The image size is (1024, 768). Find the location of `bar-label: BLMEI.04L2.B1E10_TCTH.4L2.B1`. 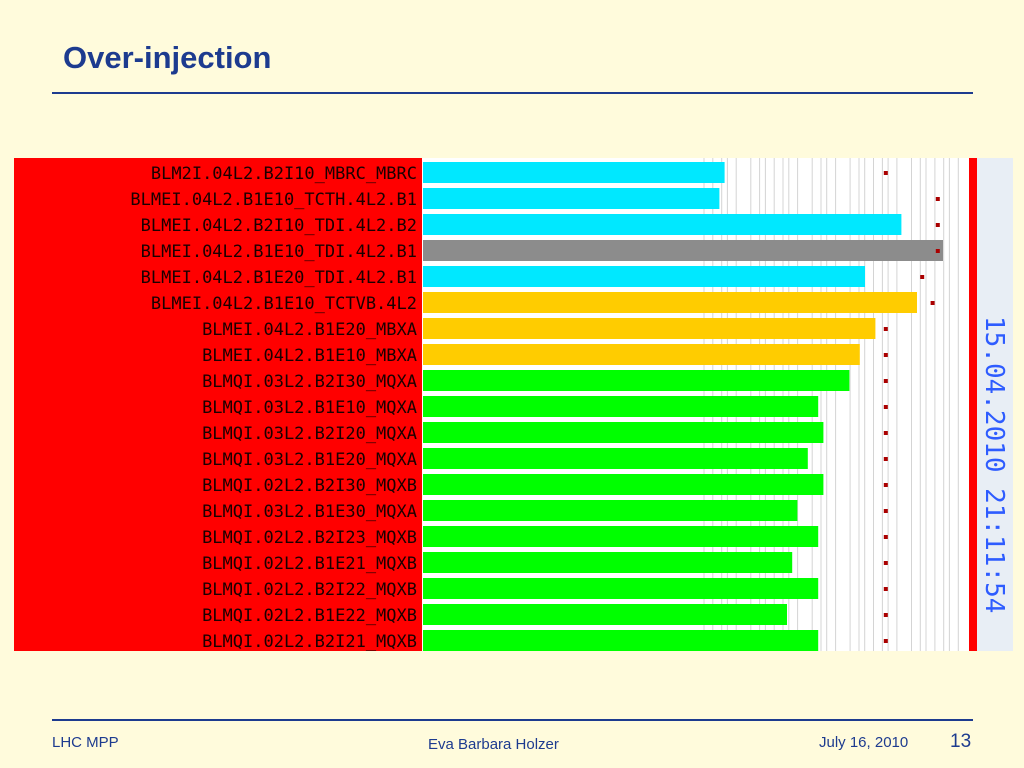

bar-label: BLMEI.04L2.B1E10_TCTH.4L2.B1 is located at coordinates (273, 200).